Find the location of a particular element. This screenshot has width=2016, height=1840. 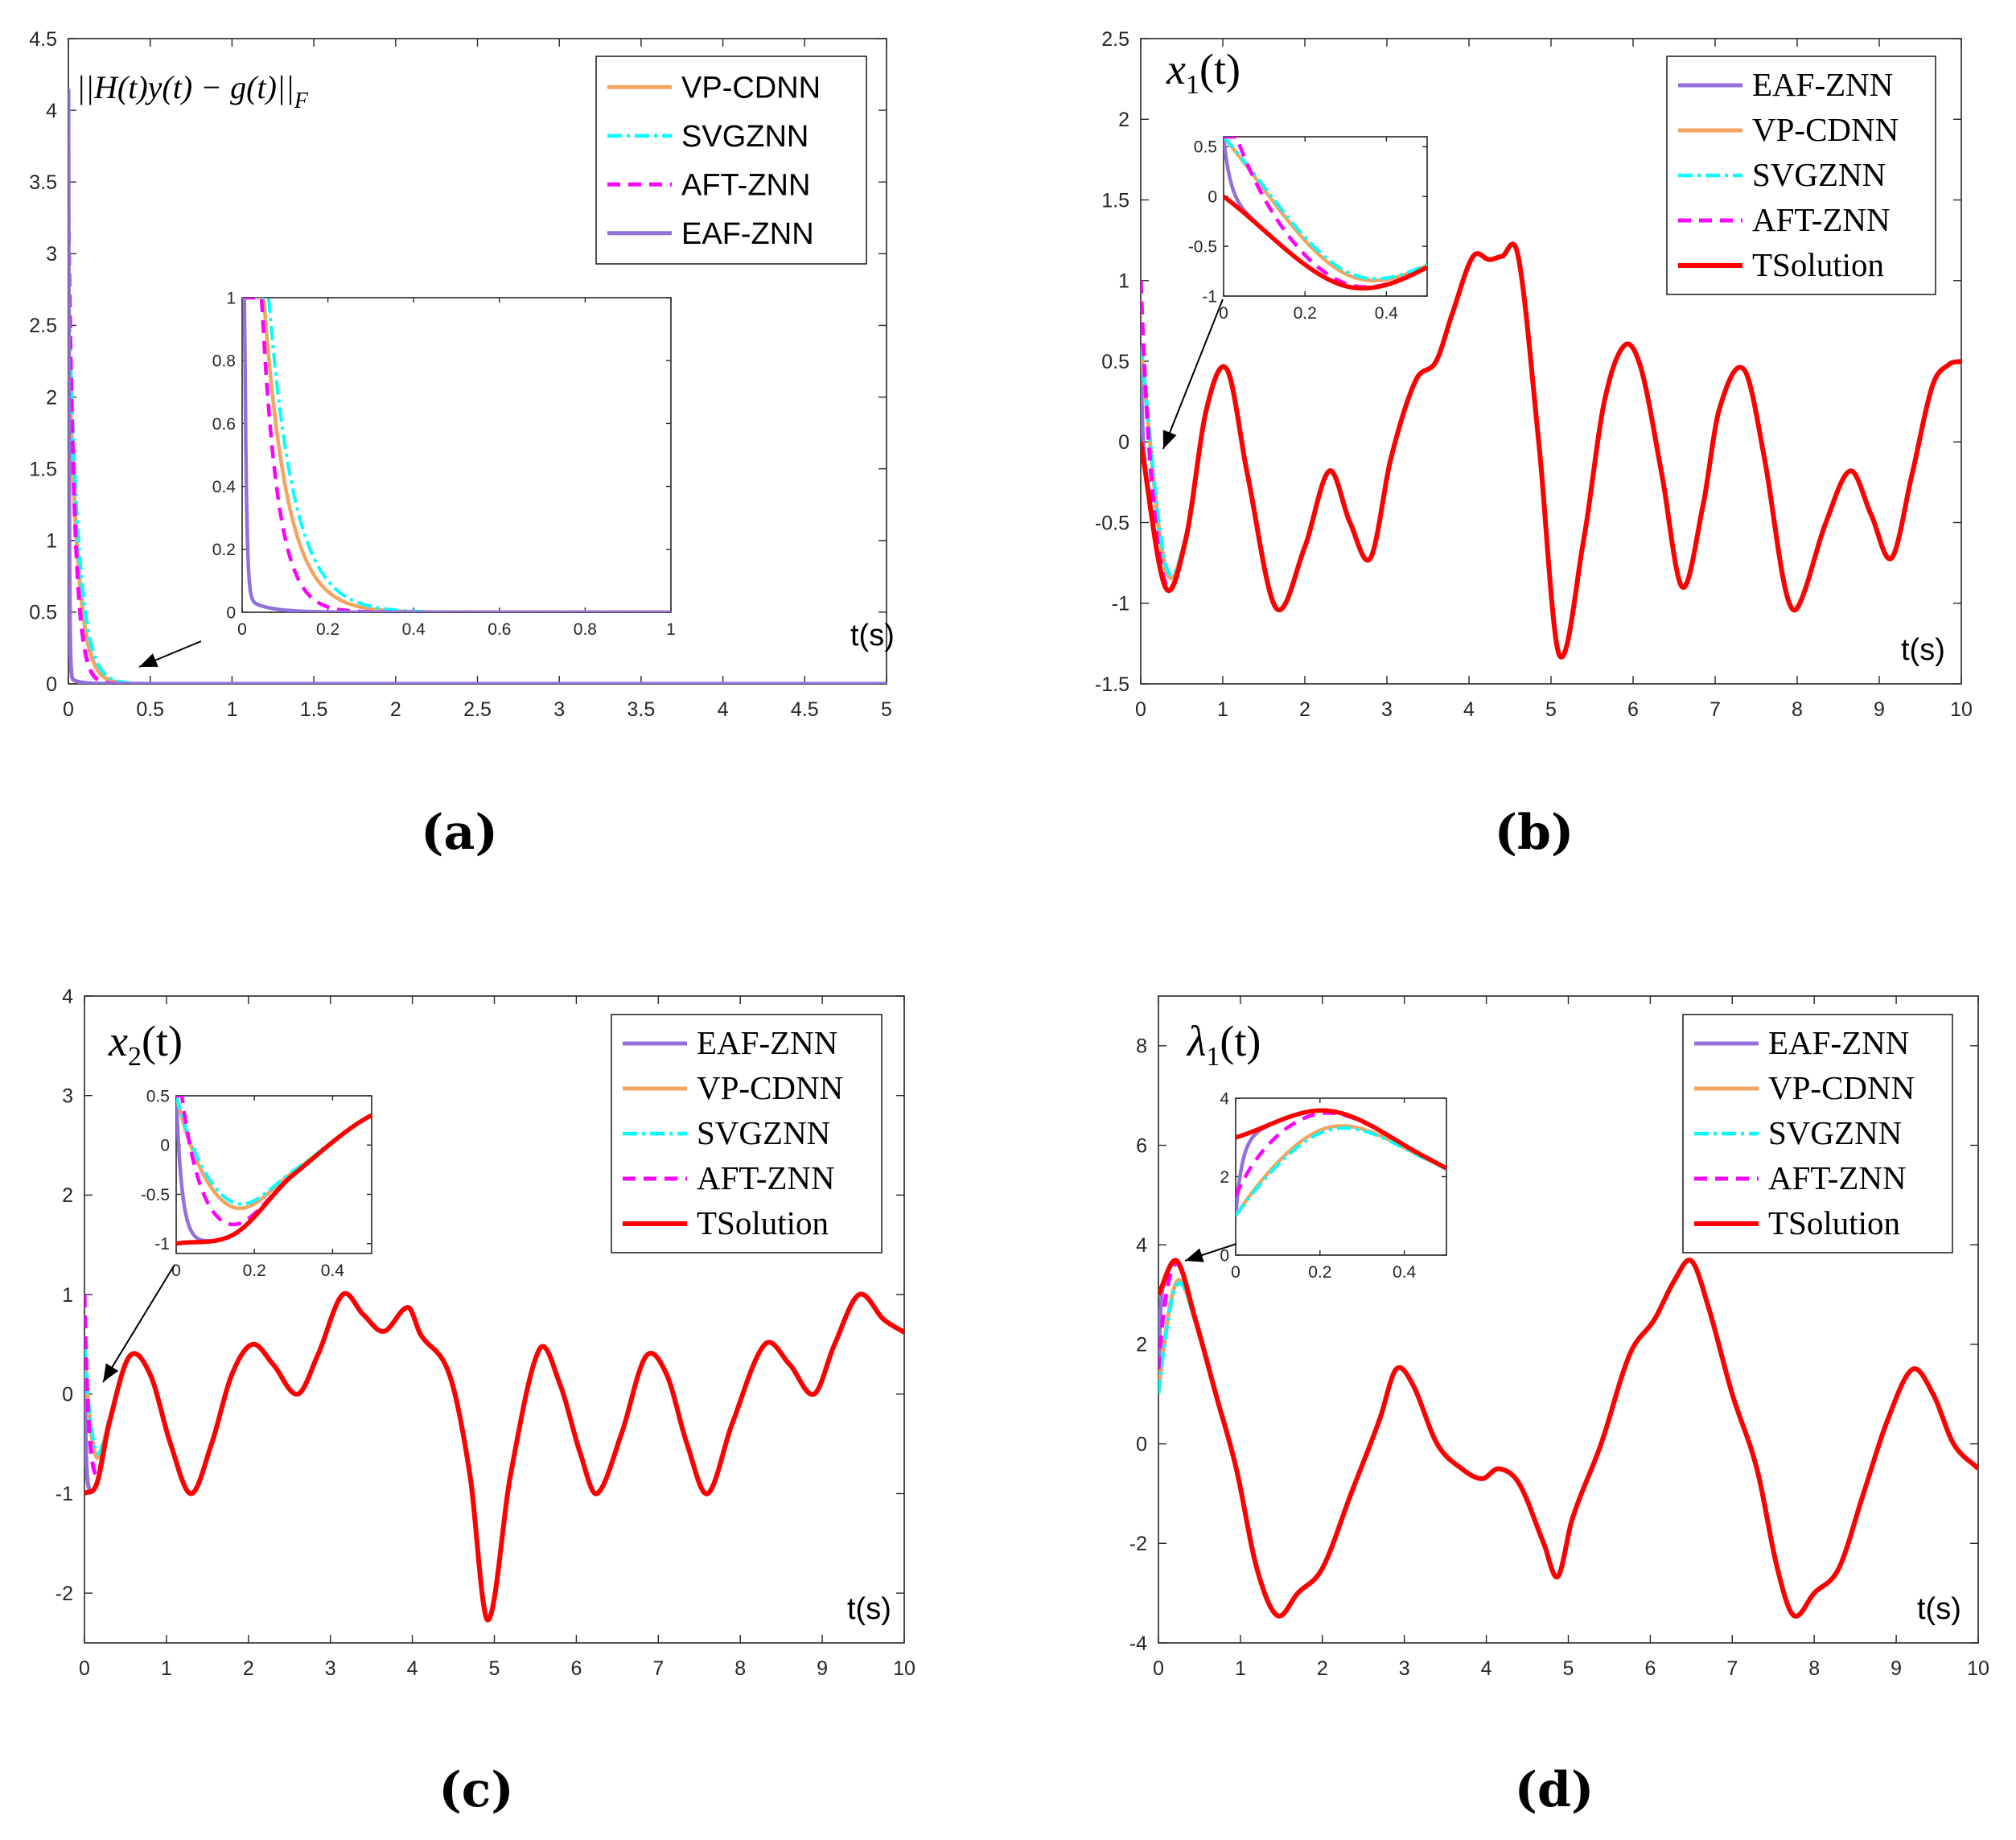

xlabel-d: t(s) is located at coordinates (1939, 1609).